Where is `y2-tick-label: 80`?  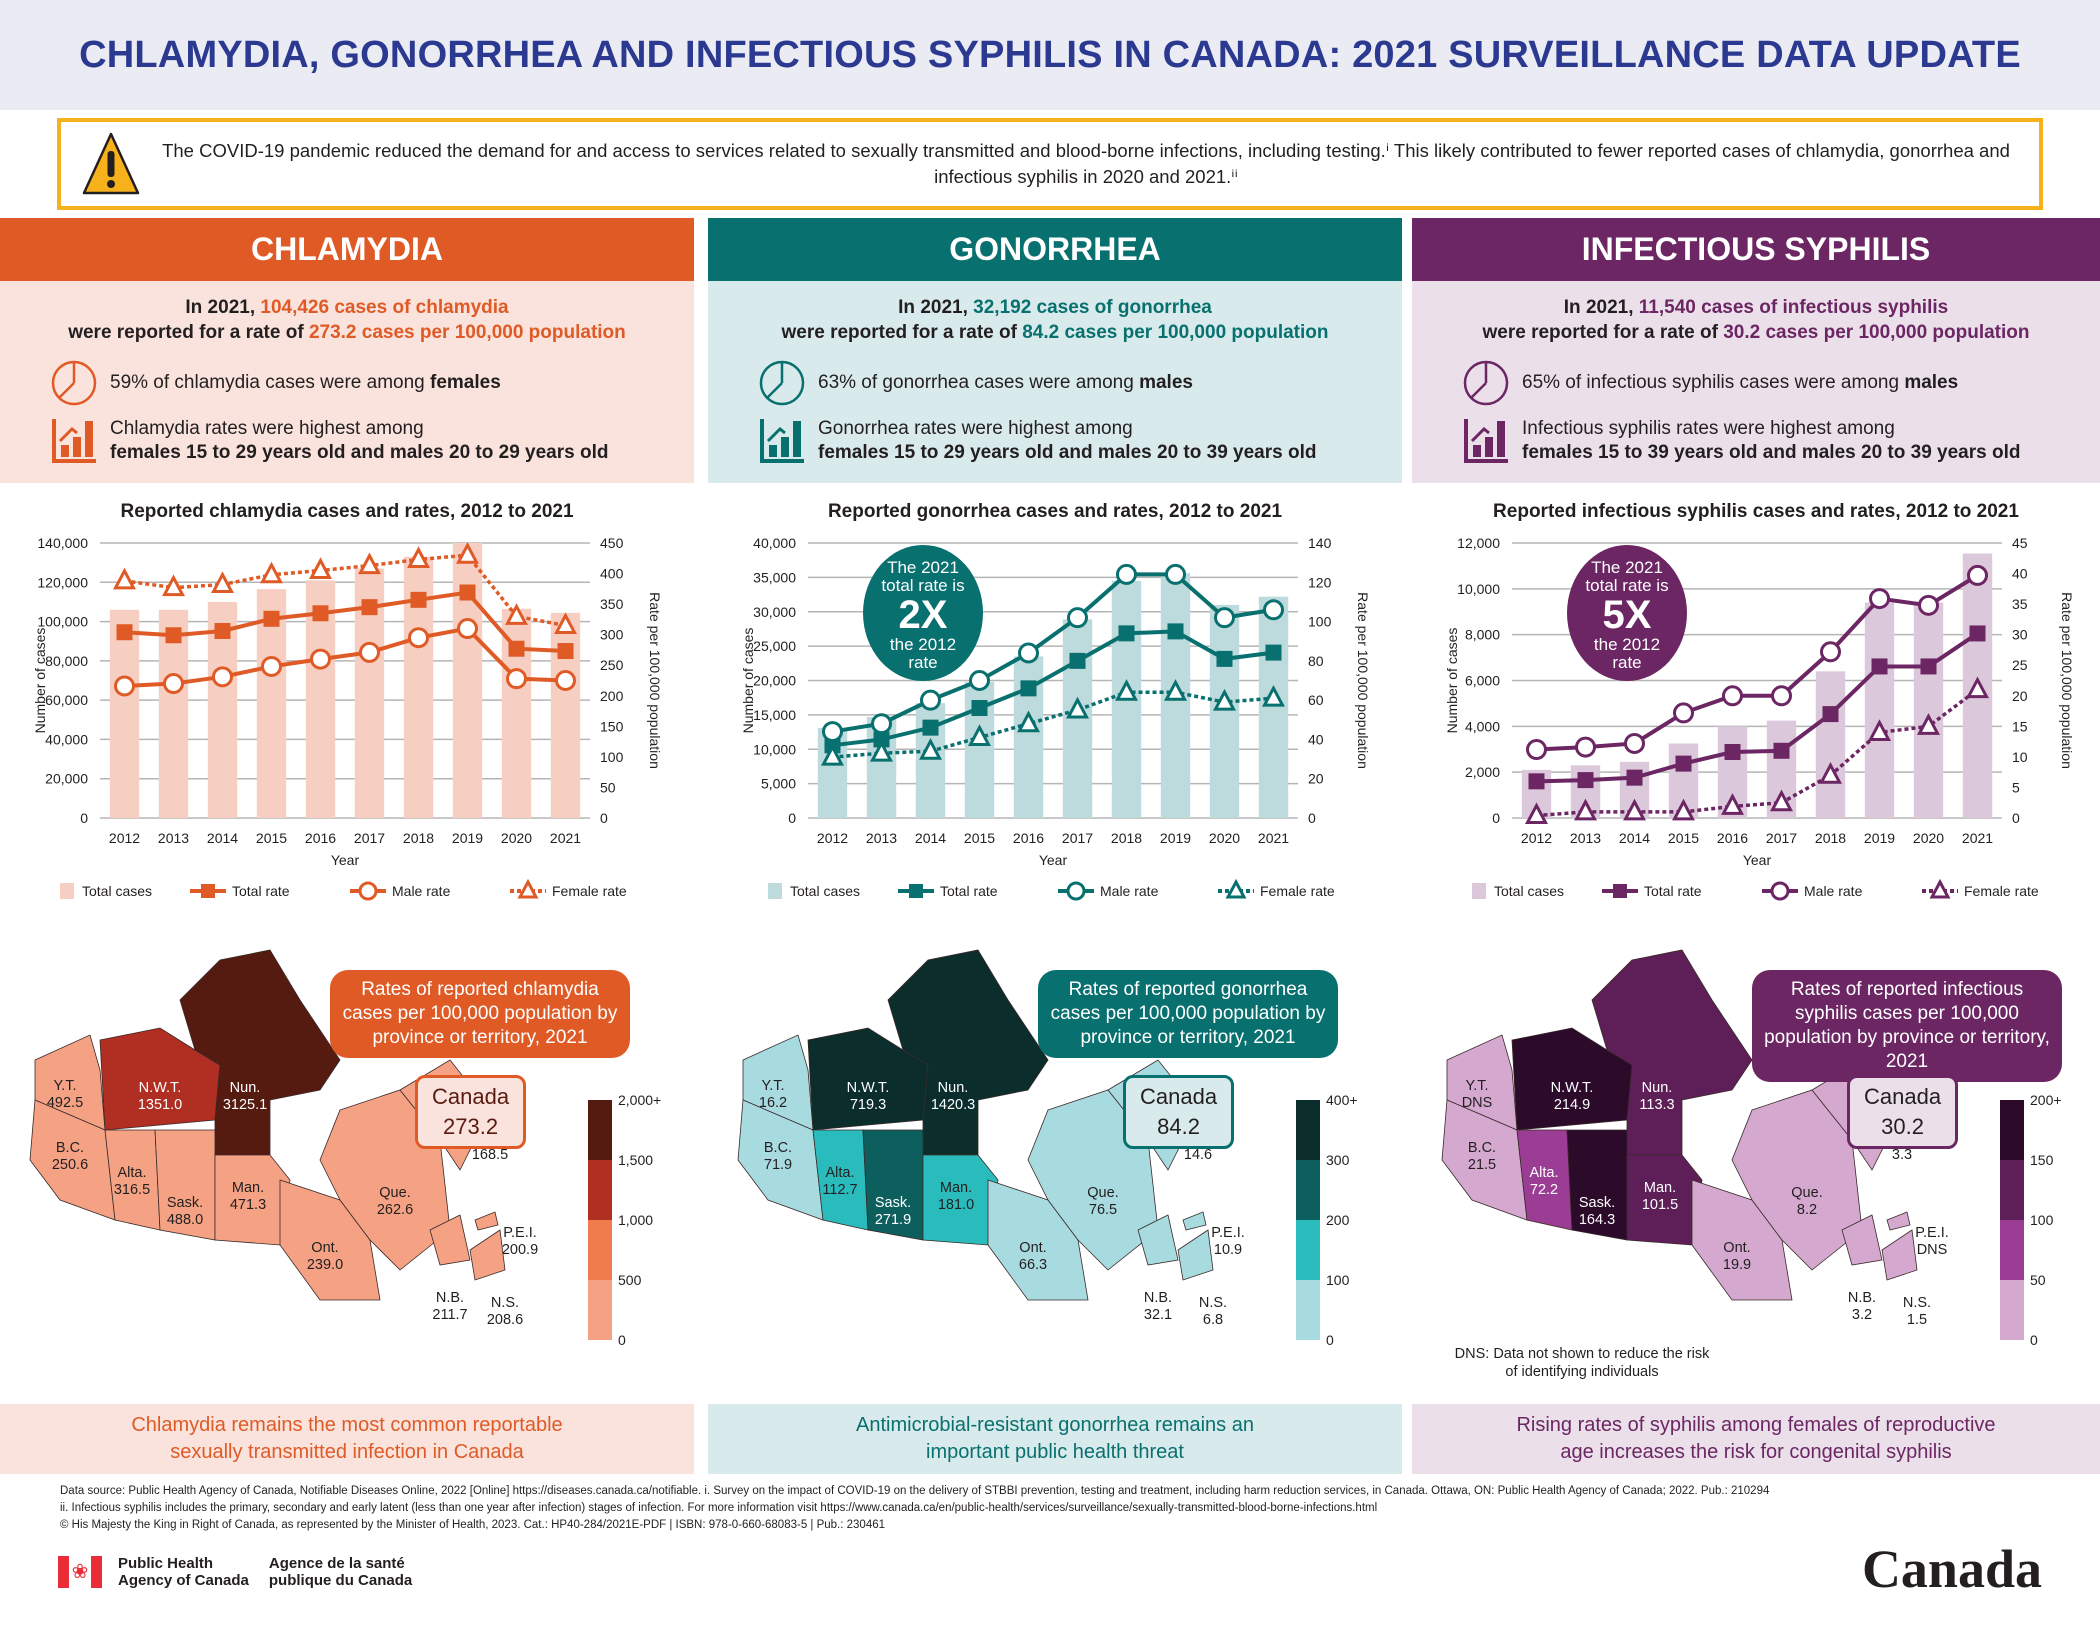
y2-tick-label: 80 is located at coordinates (1316, 661).